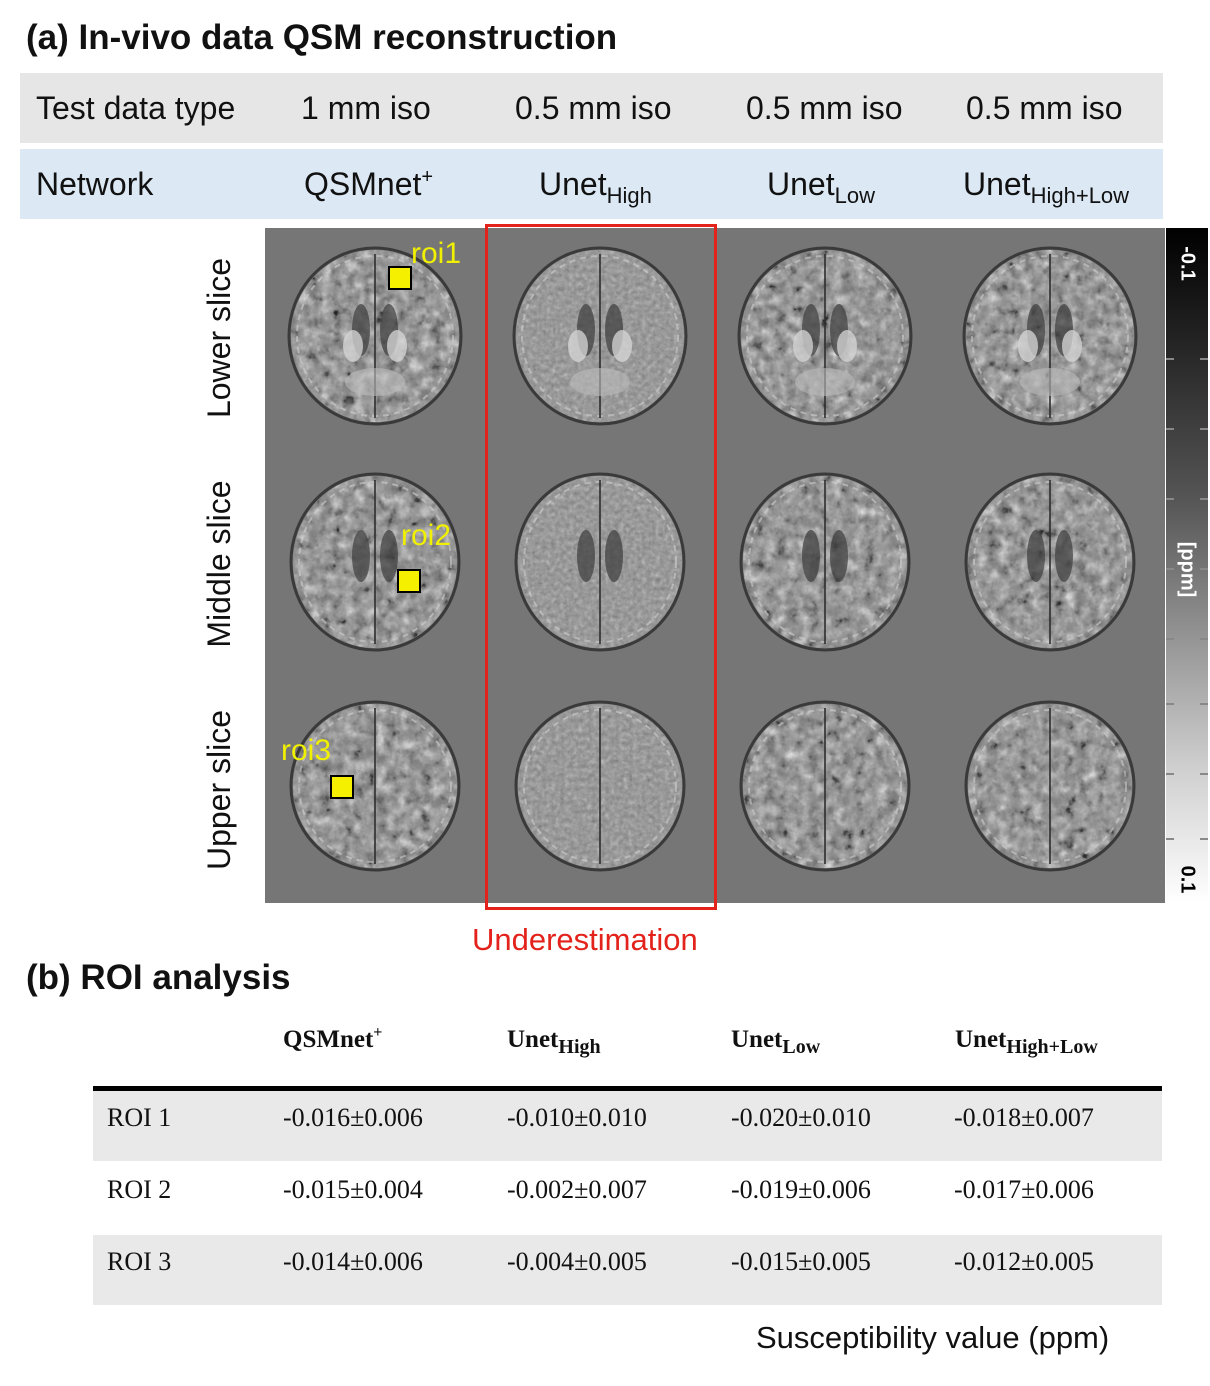  Describe the element at coordinates (158, 977) in the screenshot. I see `section-b-title: (b) ROI analysis` at that location.